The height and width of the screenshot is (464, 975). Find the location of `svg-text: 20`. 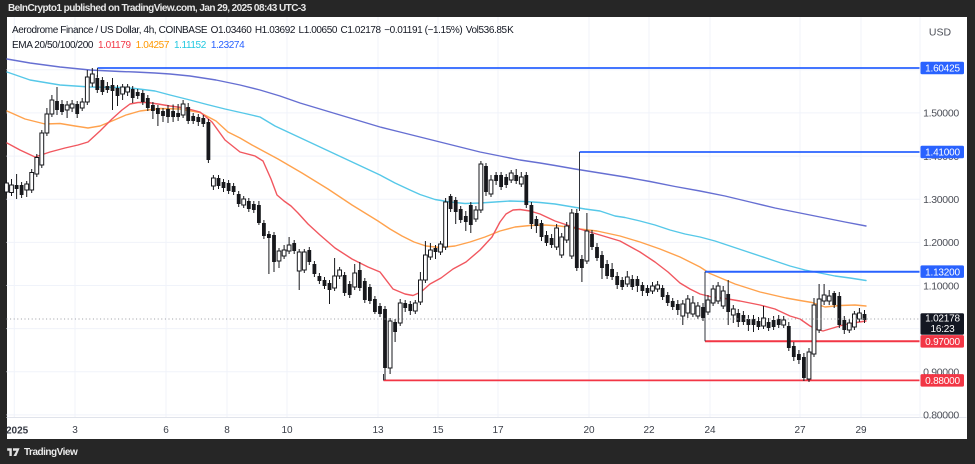

svg-text: 20 is located at coordinates (589, 430).